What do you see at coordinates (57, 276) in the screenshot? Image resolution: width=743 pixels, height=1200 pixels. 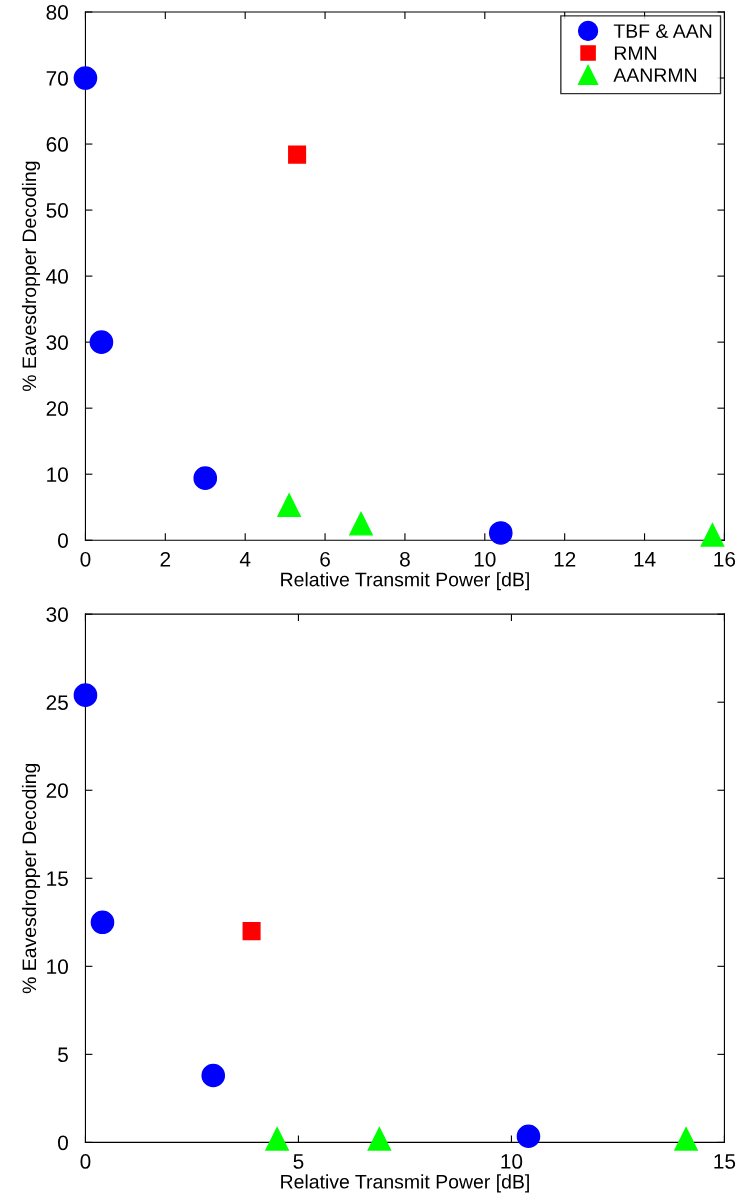 I see `y-tick-label: 40` at bounding box center [57, 276].